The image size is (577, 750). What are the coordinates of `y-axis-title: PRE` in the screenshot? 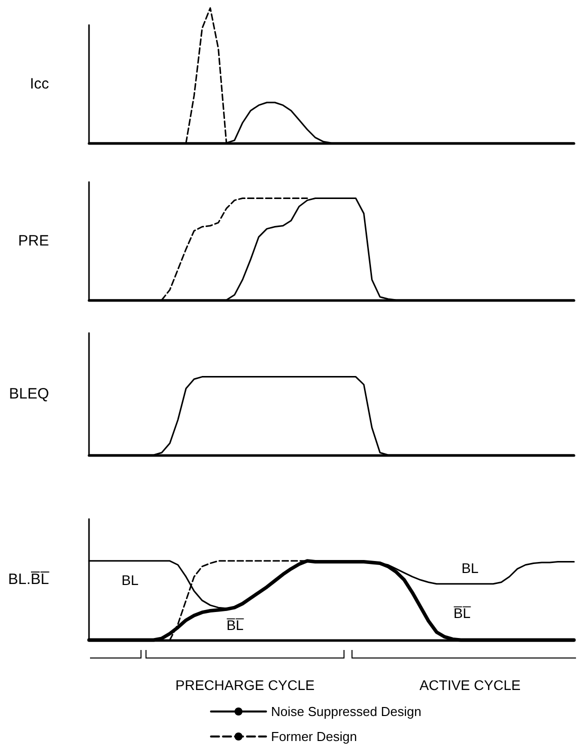 It's located at (33, 241).